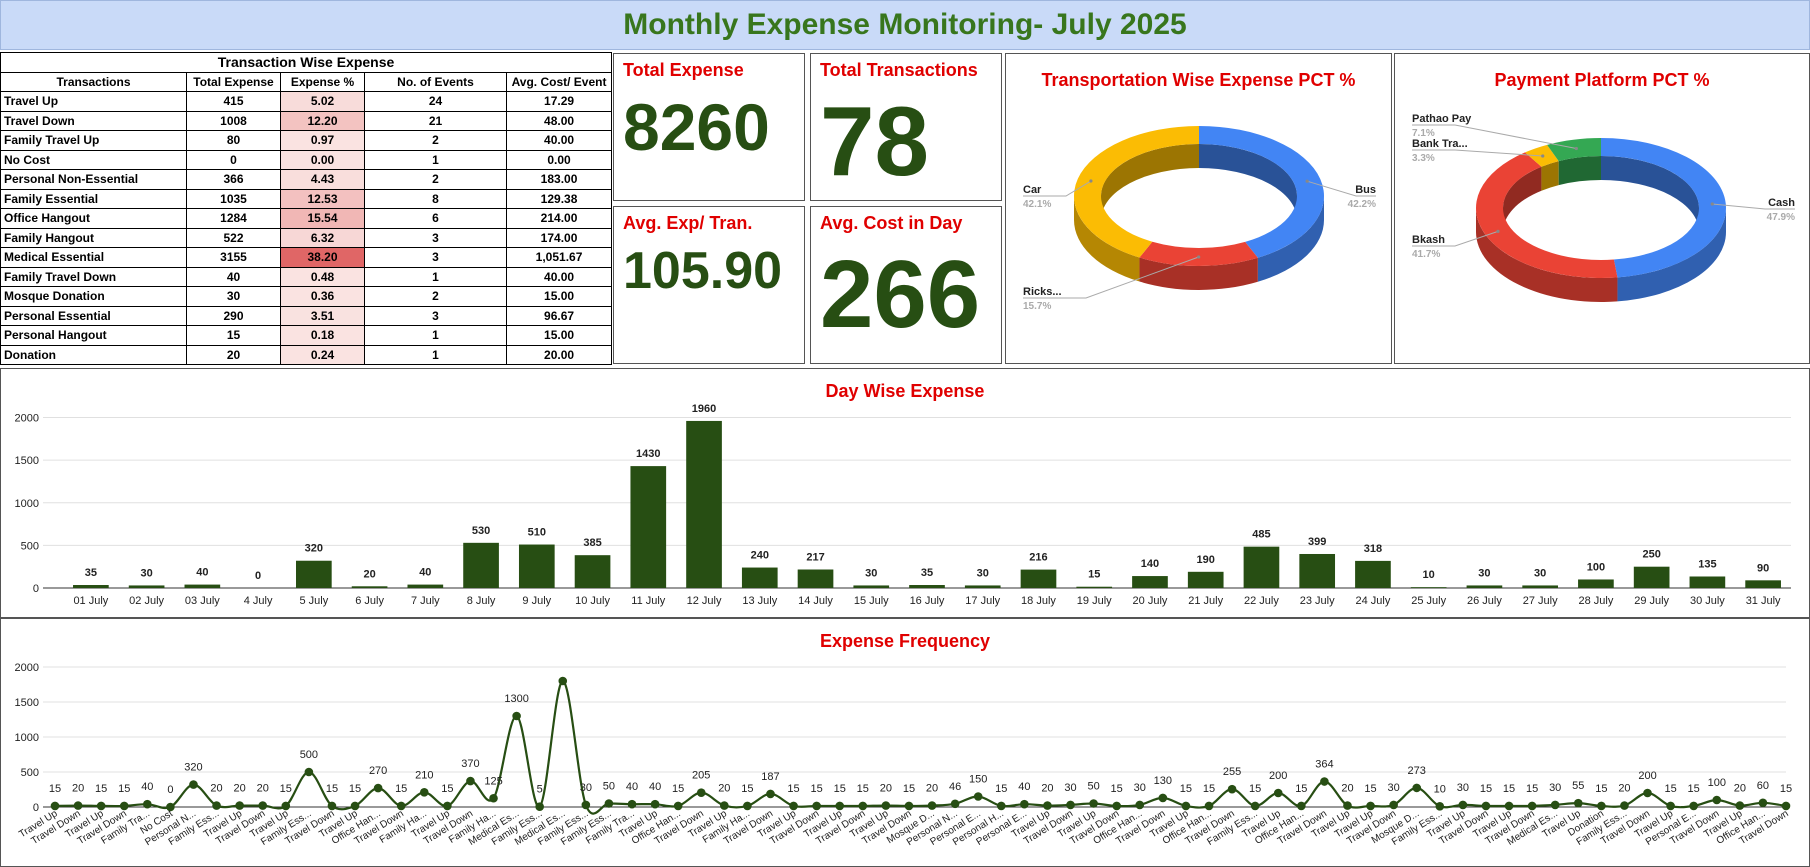 The height and width of the screenshot is (867, 1810). What do you see at coordinates (93, 296) in the screenshot?
I see `cell-transaction: Mosque Donation` at bounding box center [93, 296].